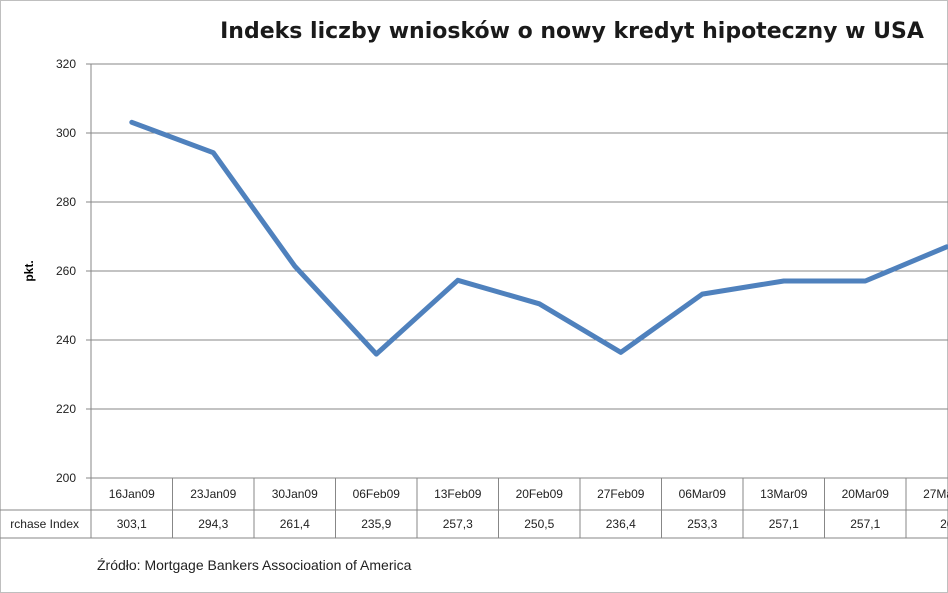  Describe the element at coordinates (944, 524) in the screenshot. I see `table-value-cell: 26` at that location.